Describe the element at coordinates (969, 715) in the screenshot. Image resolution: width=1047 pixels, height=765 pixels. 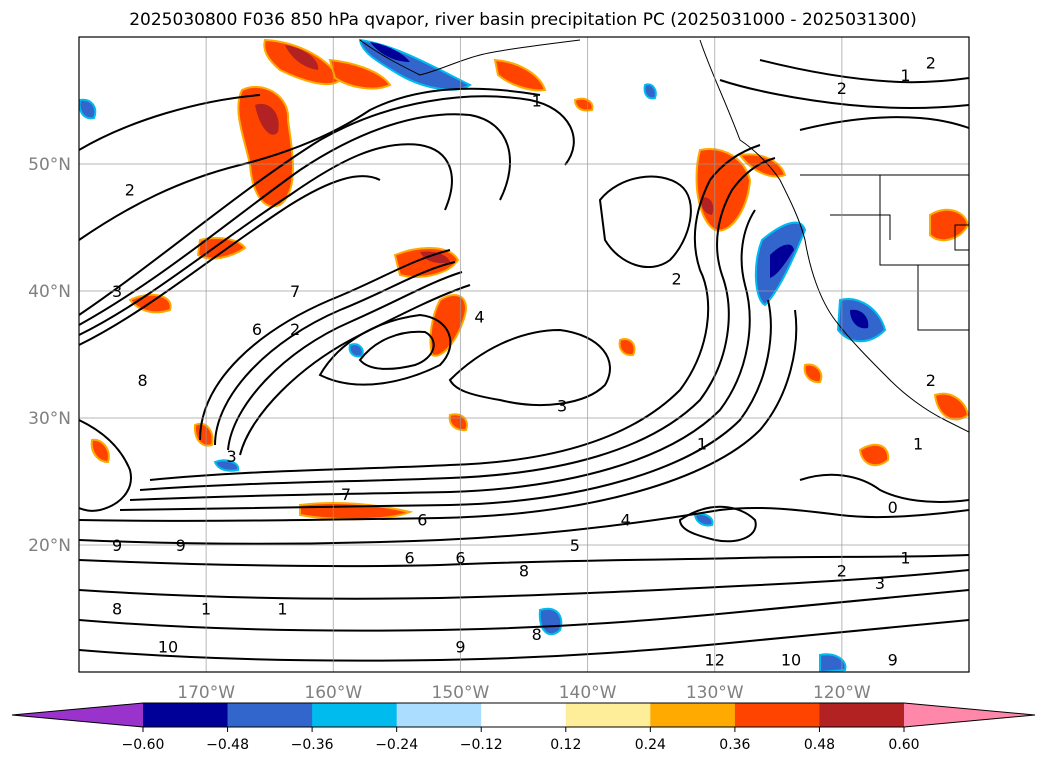
I see `colorbar-over-extension` at that location.